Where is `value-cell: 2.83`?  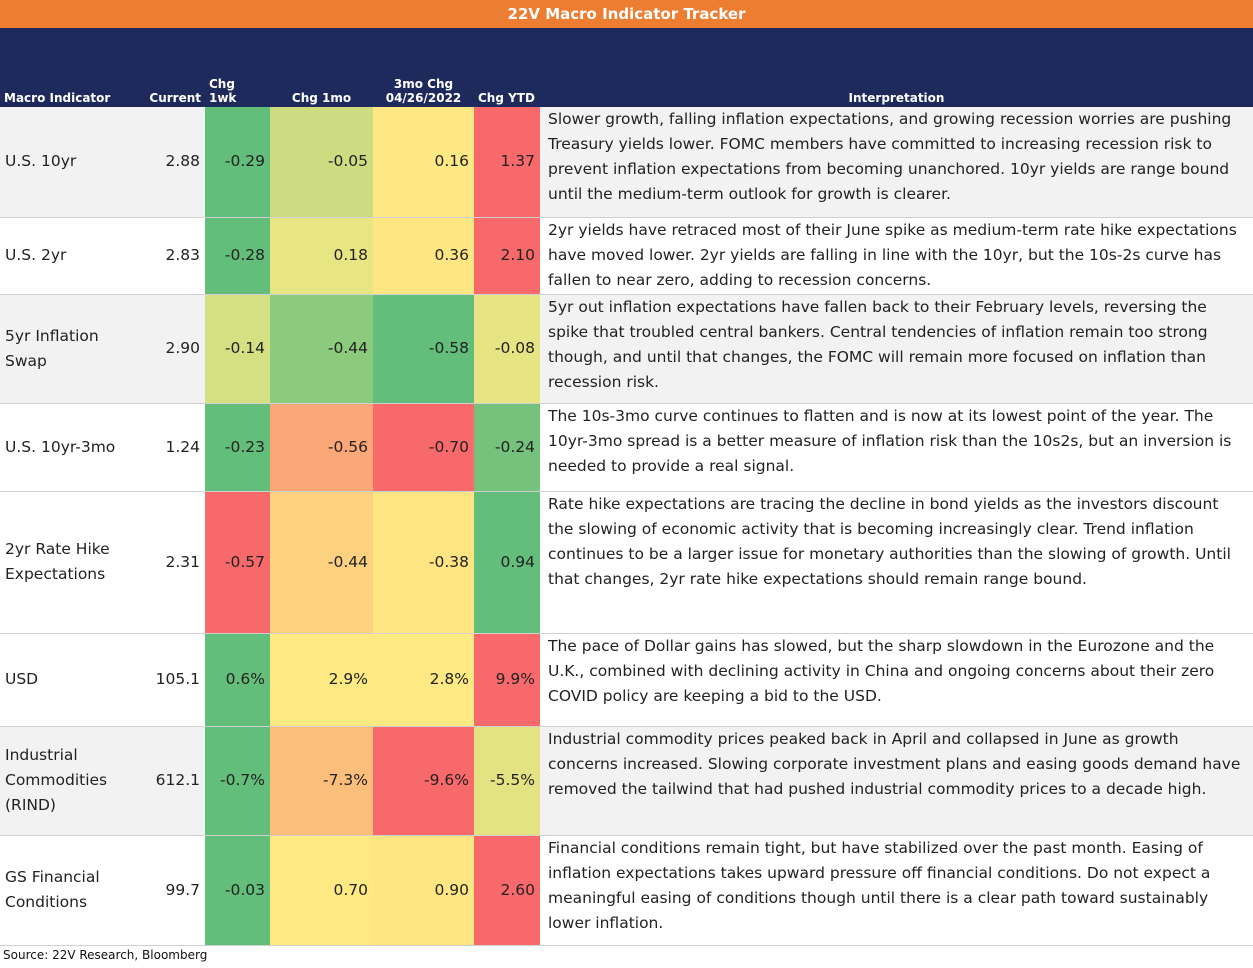 value-cell: 2.83 is located at coordinates (172, 256).